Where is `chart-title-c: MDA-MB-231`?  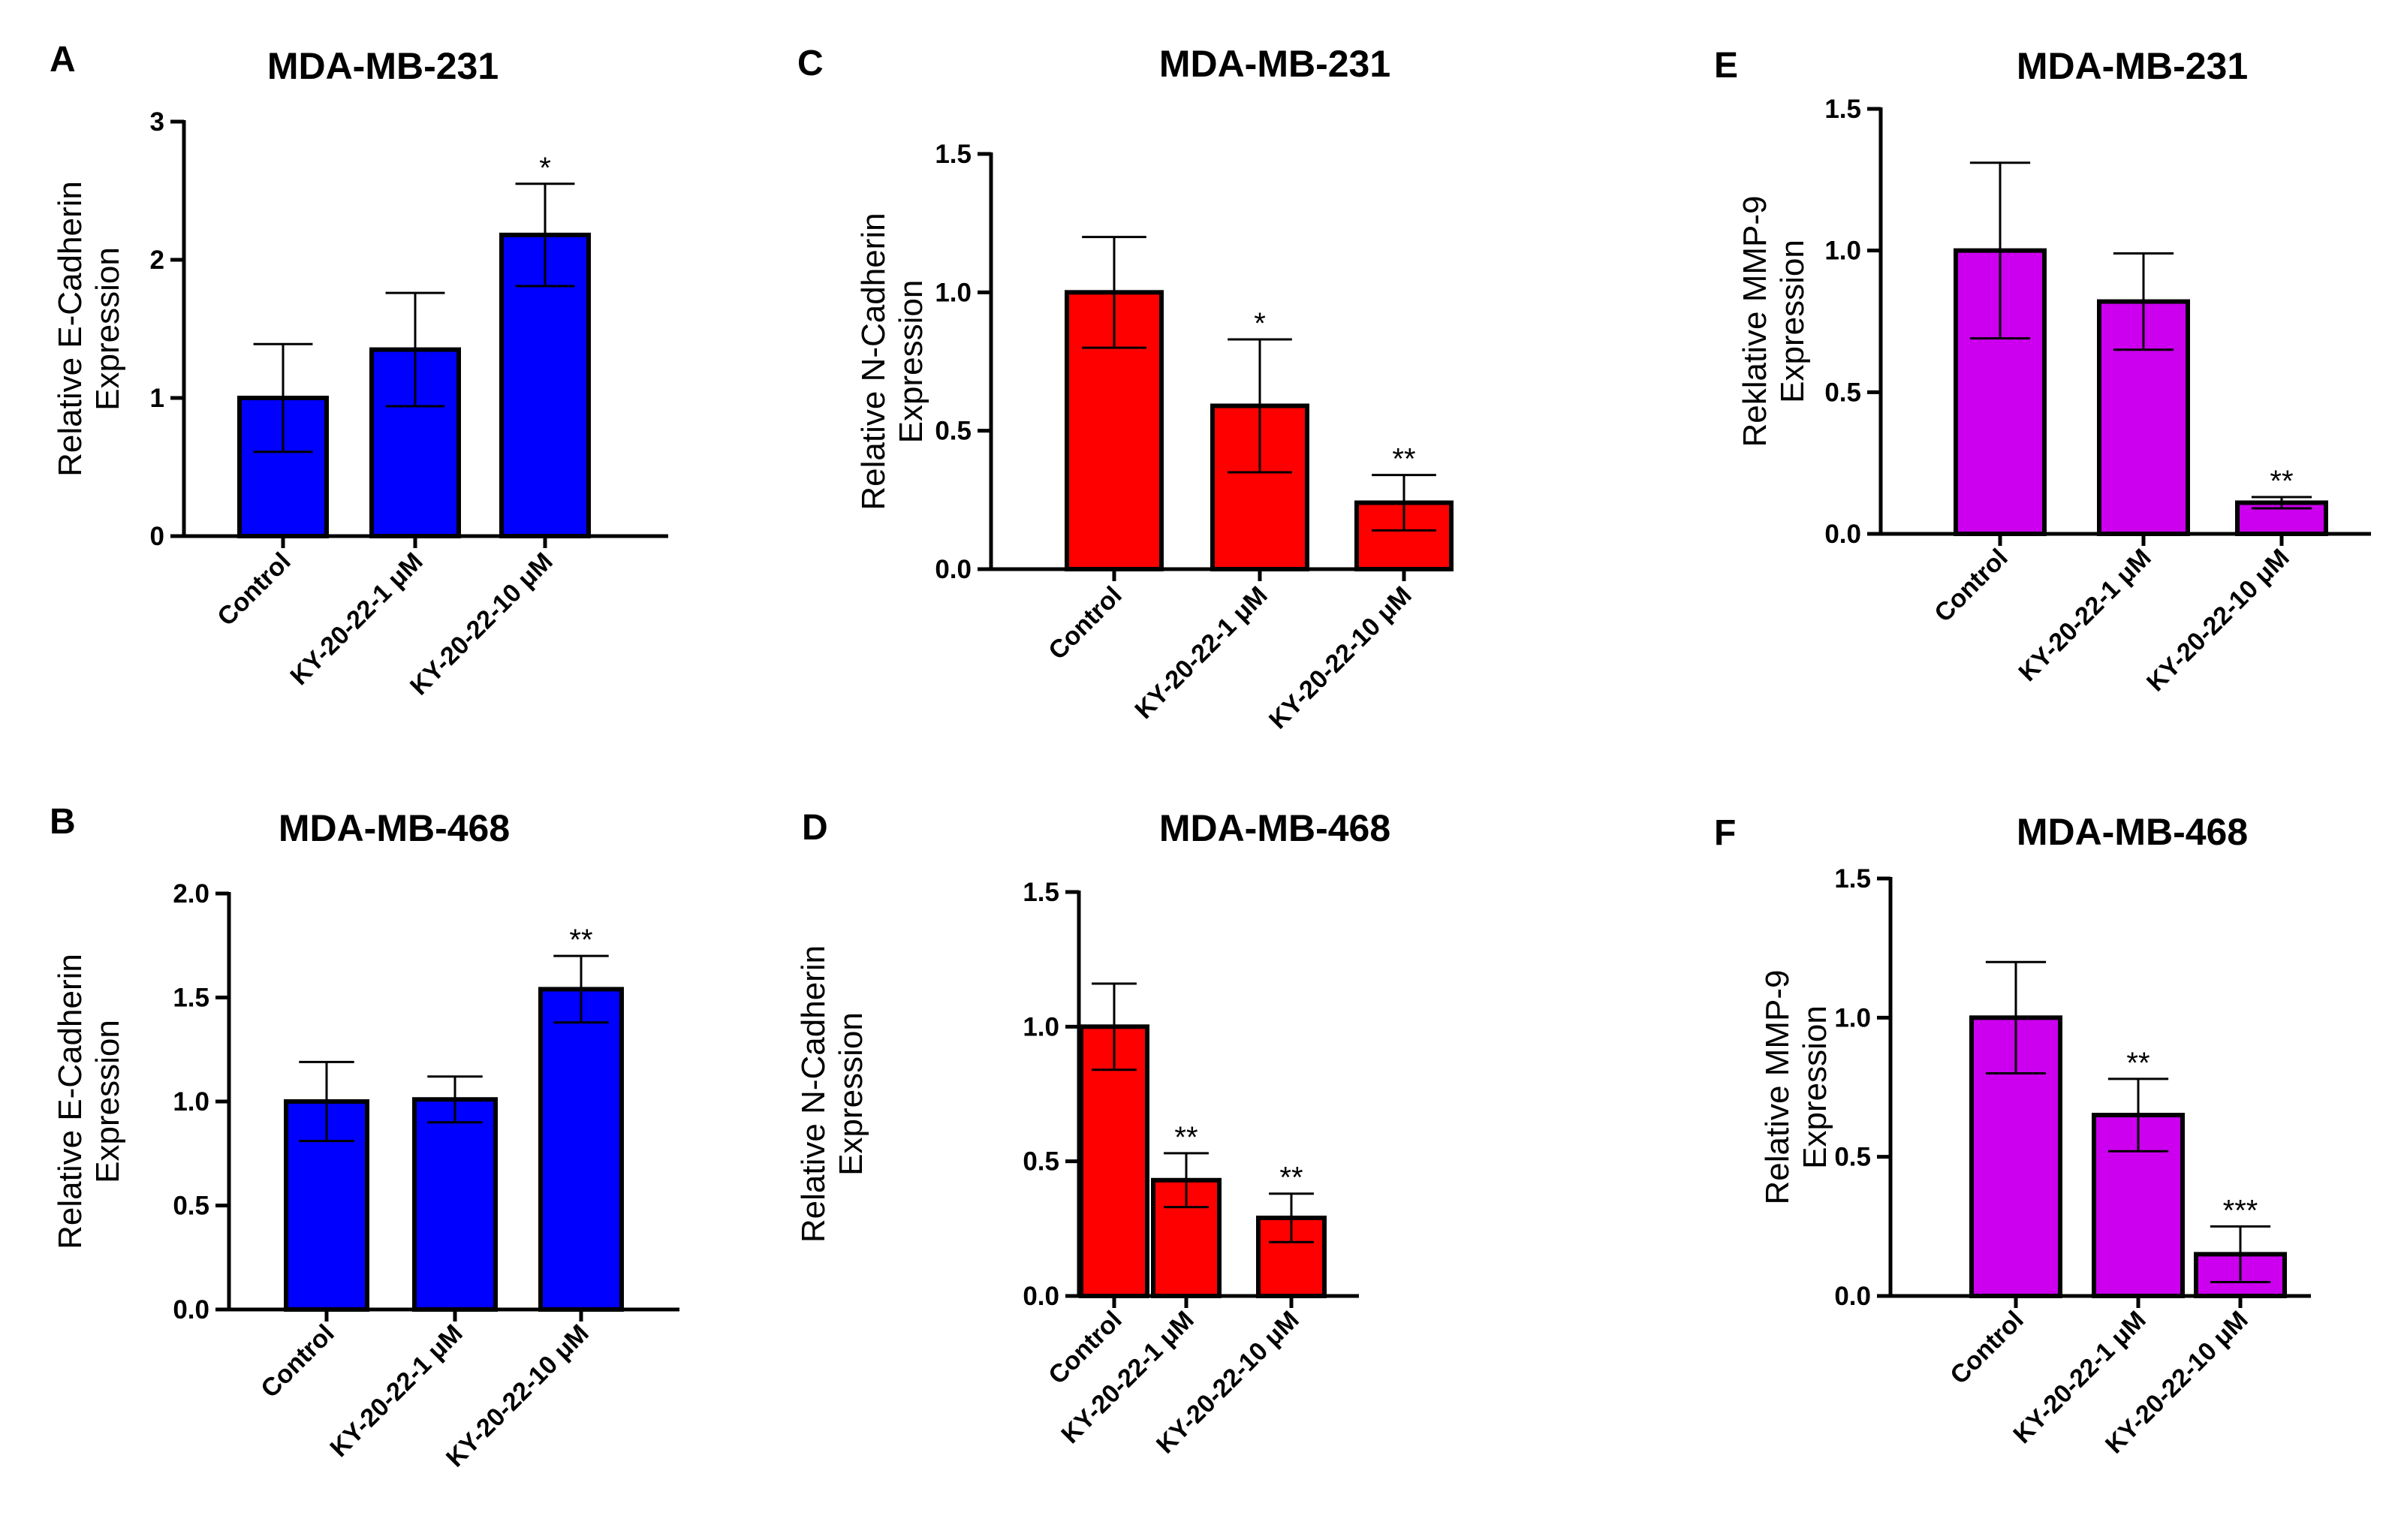
chart-title-c: MDA-MB-231 is located at coordinates (1274, 64).